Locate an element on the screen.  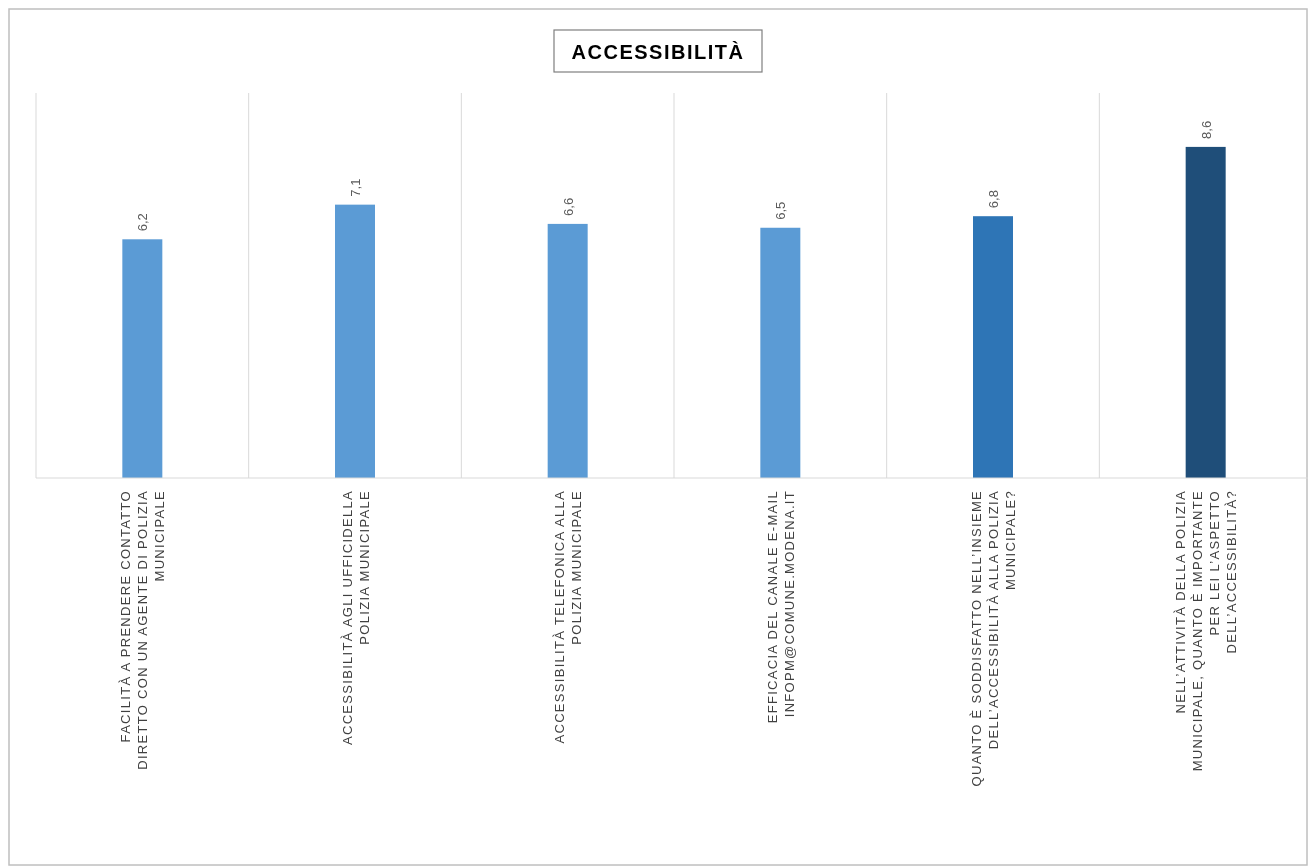
data-label: 6,6 is located at coordinates (568, 206).